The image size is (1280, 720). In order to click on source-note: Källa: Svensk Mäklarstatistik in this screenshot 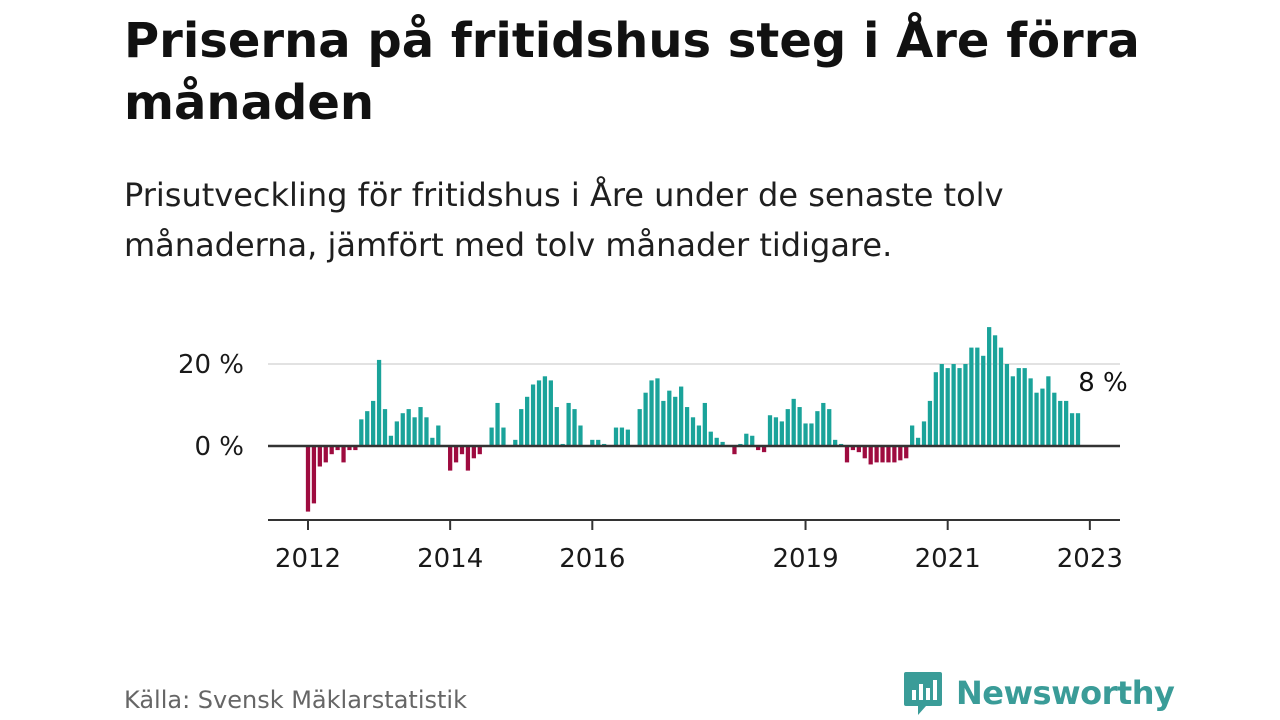, I will do `click(295, 700)`.